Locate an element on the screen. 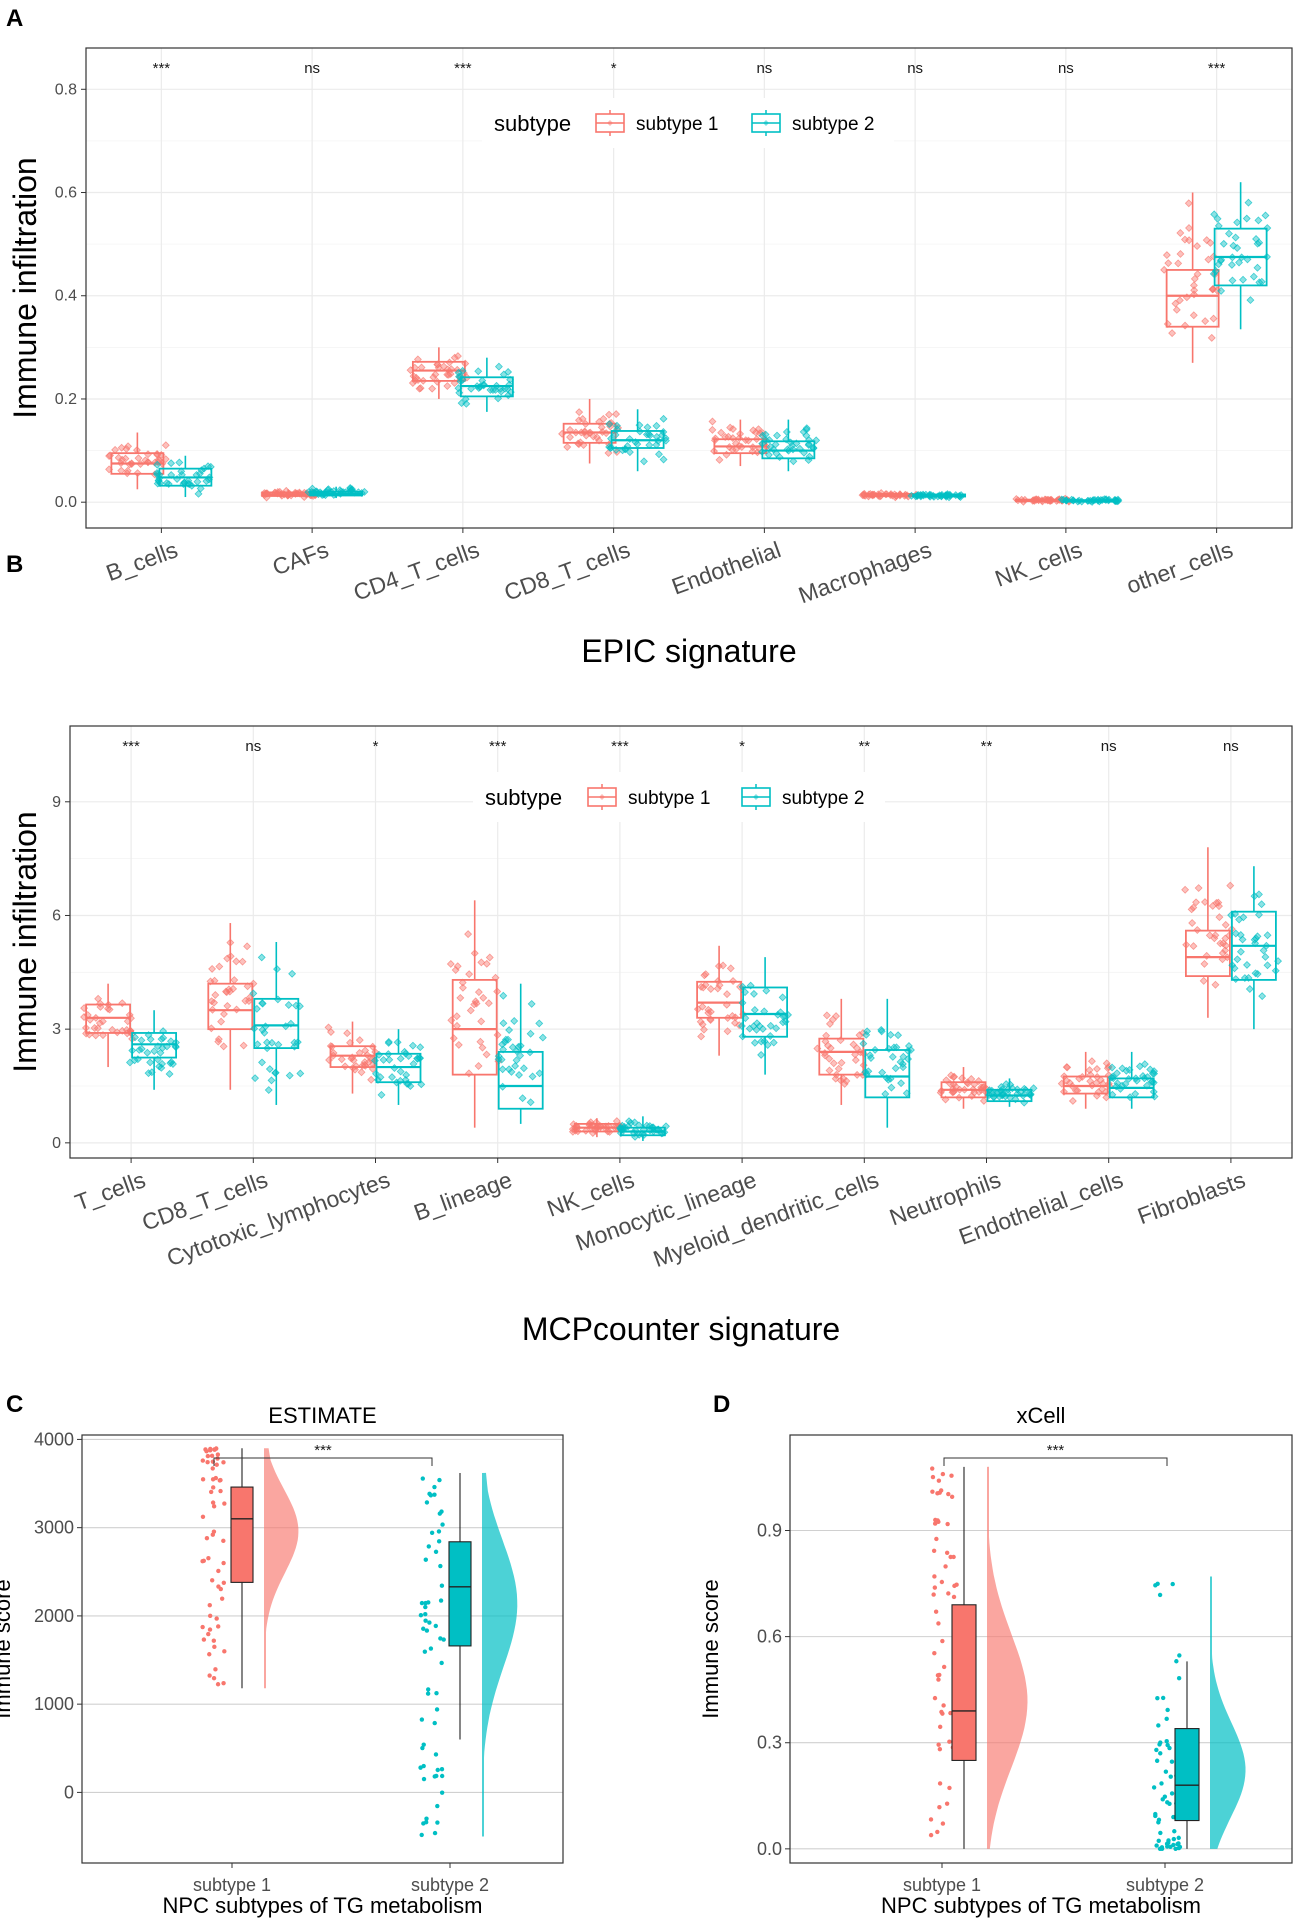 The height and width of the screenshot is (1927, 1299). bracket-line is located at coordinates (1055, 1461).